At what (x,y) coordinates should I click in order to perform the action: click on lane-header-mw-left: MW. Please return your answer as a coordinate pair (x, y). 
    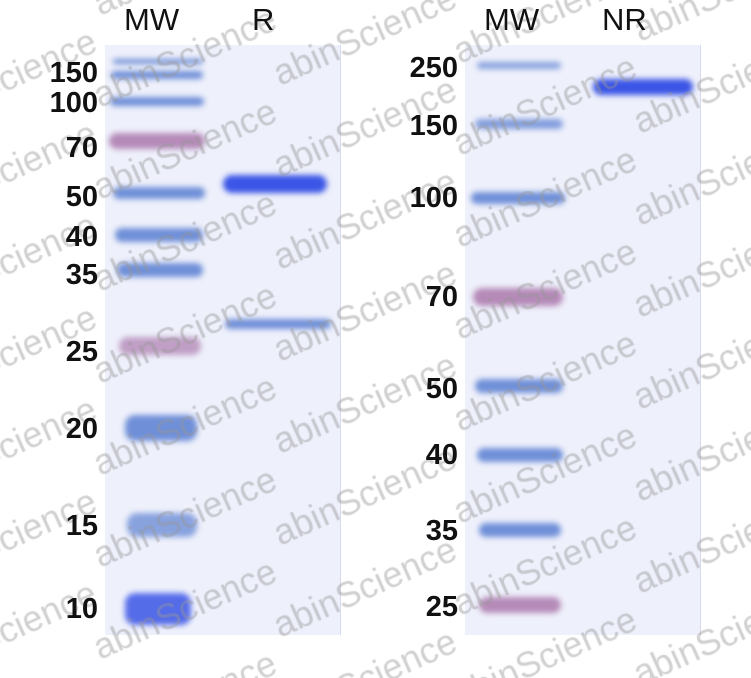
    Looking at the image, I should click on (152, 19).